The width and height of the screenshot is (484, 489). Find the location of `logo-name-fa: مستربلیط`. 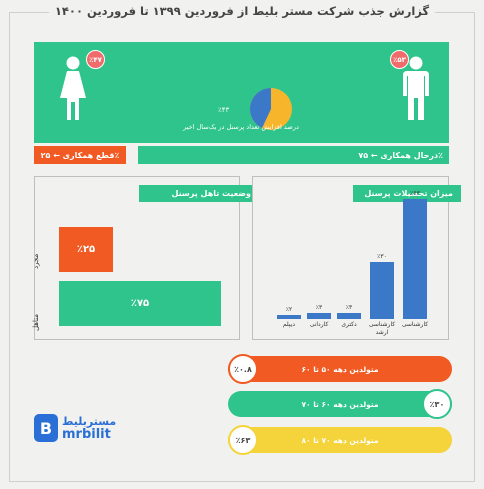

logo-name-fa: مستربلیط is located at coordinates (89, 421).